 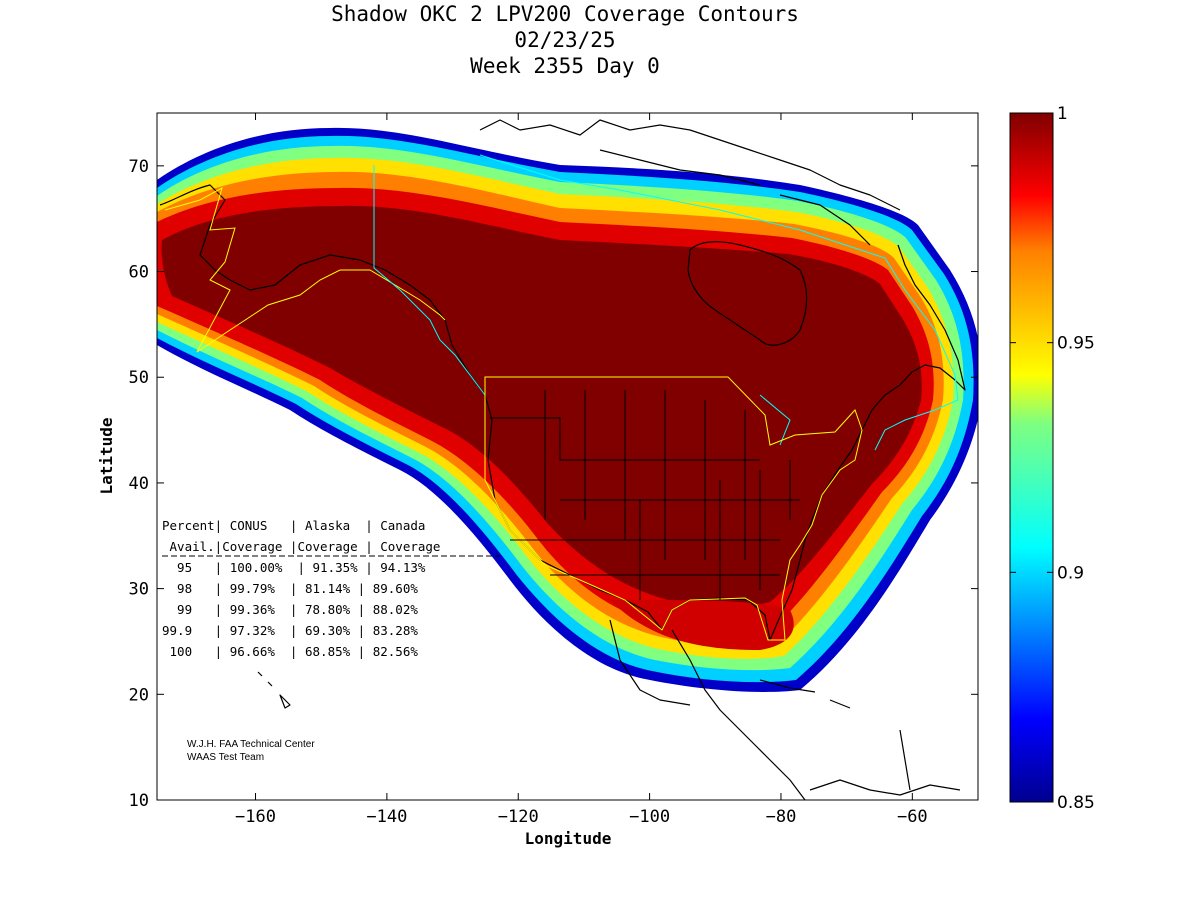 I want to click on x-tick-label: −140, so click(x=386, y=817).